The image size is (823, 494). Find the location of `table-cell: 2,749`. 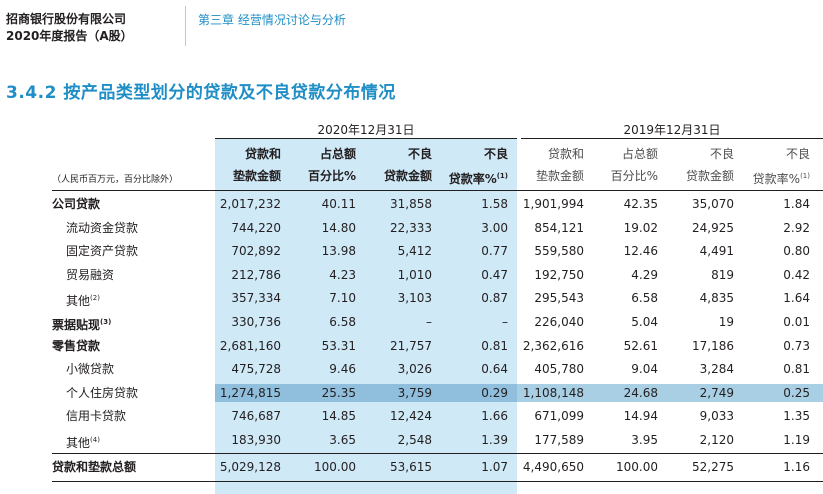

table-cell: 2,749 is located at coordinates (716, 392).